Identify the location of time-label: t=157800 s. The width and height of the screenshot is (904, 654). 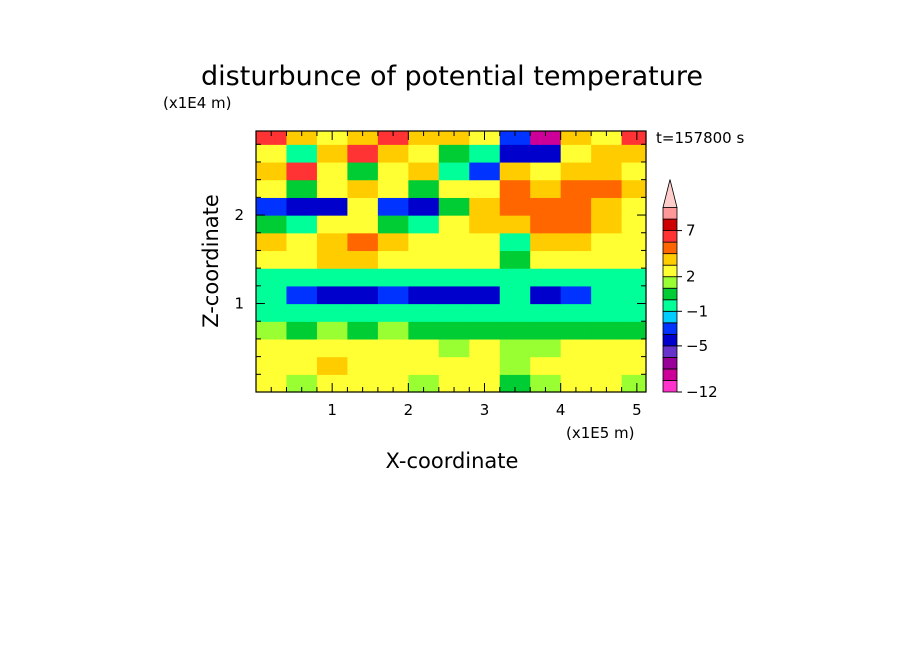
(700, 138).